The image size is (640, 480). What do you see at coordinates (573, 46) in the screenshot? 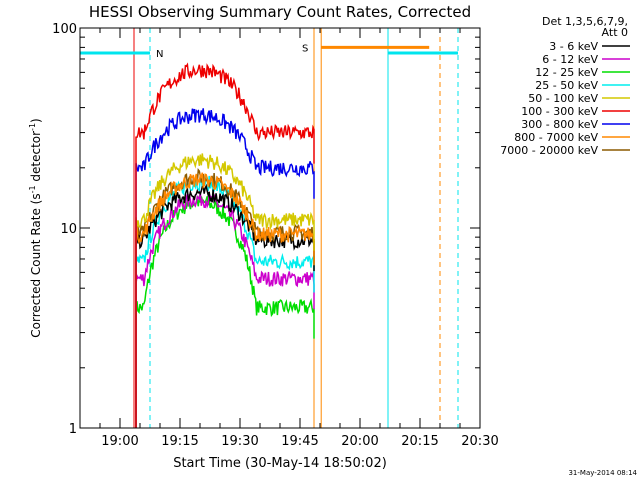
I see `legend-entry-label: 3 - 6 keV` at bounding box center [573, 46].